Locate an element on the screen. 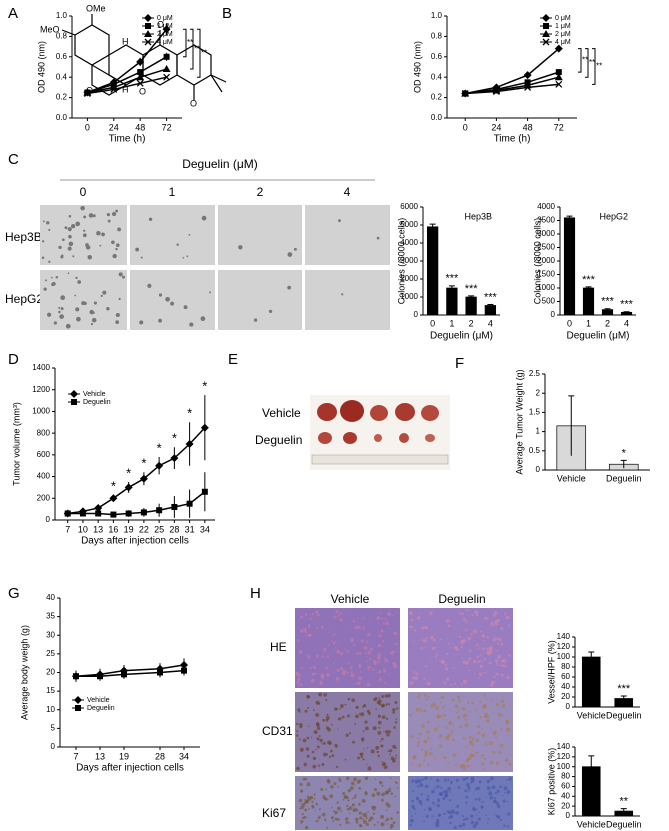 The image size is (669, 831). colony-title: Deguelin (μM) is located at coordinates (220, 164).